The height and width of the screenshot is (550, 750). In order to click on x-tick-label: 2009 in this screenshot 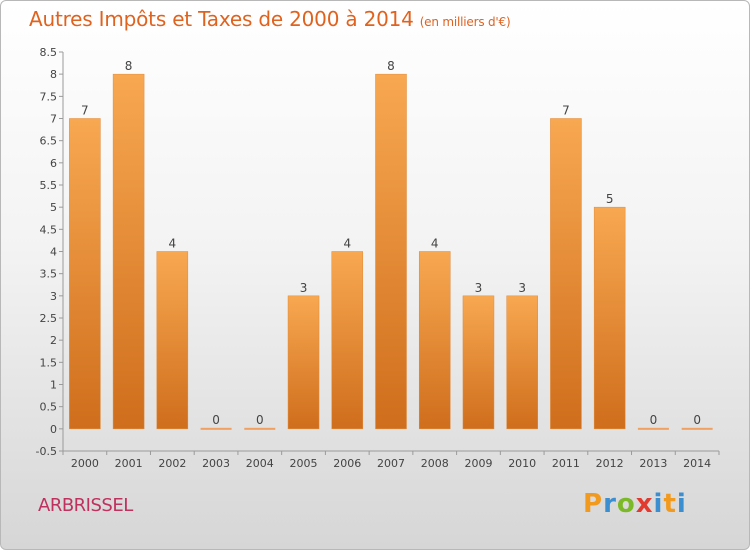, I will do `click(478, 463)`.